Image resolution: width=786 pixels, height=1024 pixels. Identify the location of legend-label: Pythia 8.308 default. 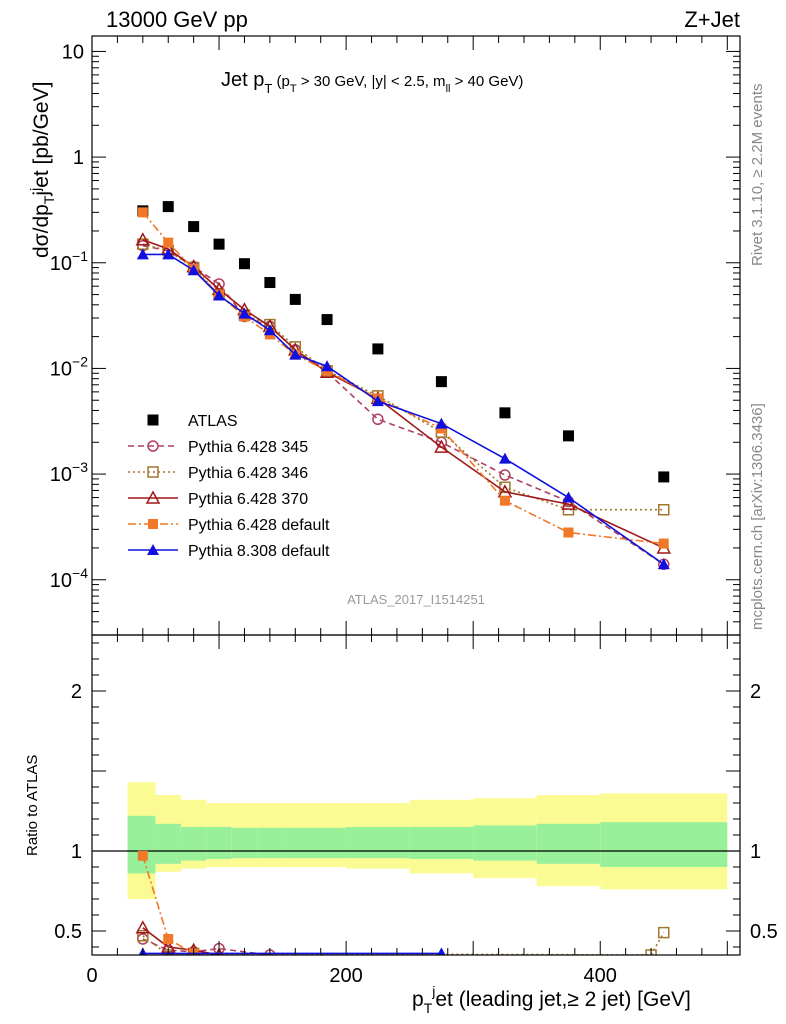
(259, 551).